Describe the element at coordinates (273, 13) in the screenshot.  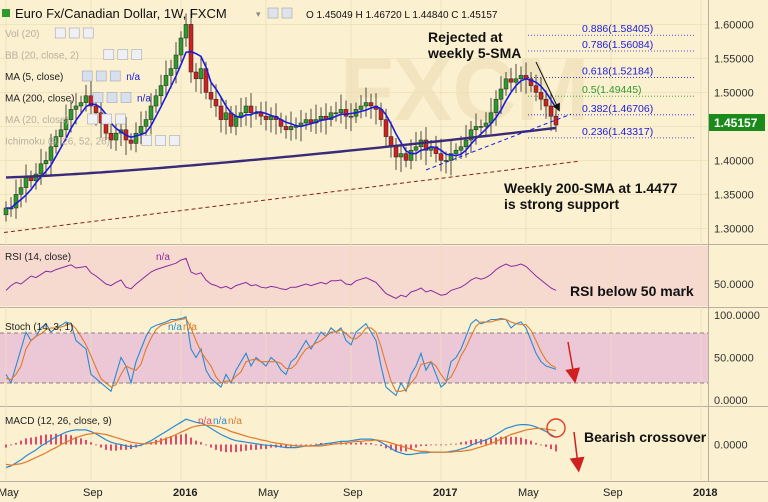
I see `eye-icon` at that location.